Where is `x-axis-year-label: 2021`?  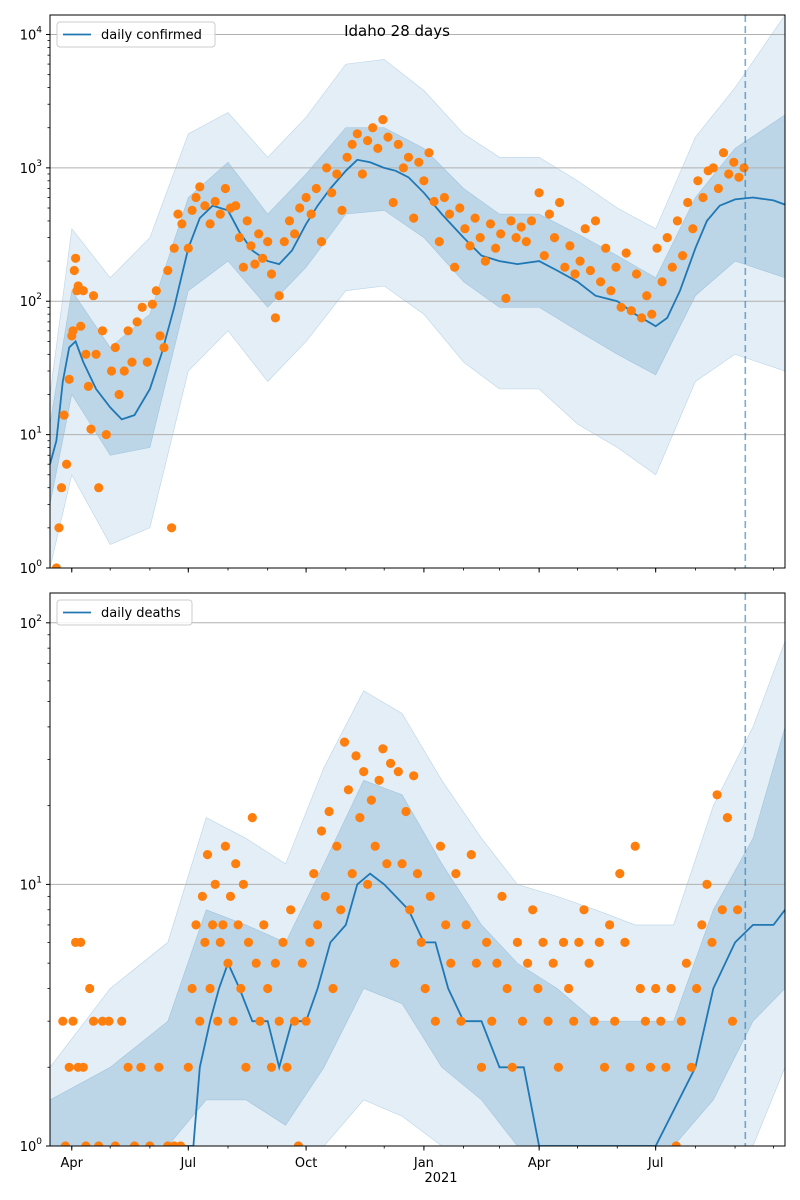
x-axis-year-label: 2021 is located at coordinates (440, 1178).